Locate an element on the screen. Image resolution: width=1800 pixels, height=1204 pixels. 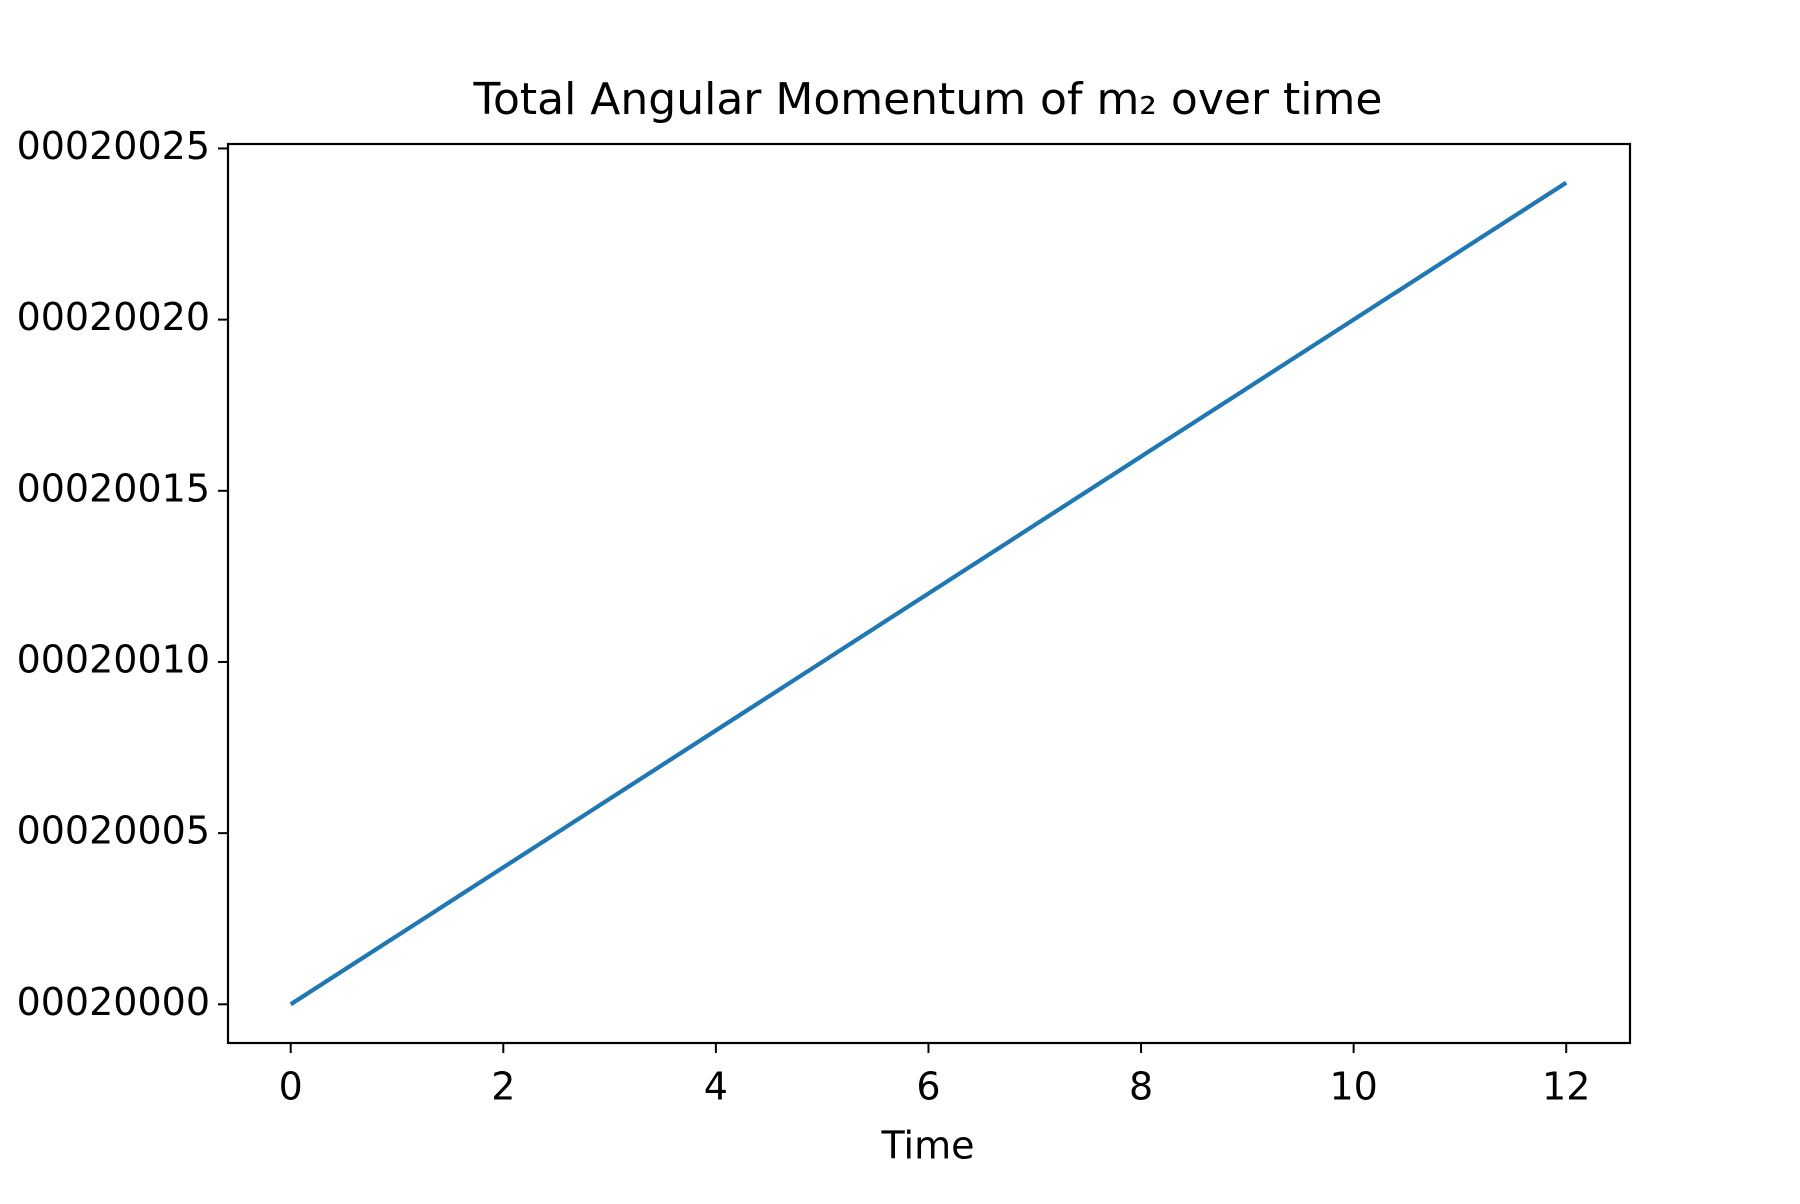
y-tick-label: 00020025 is located at coordinates (113, 146).